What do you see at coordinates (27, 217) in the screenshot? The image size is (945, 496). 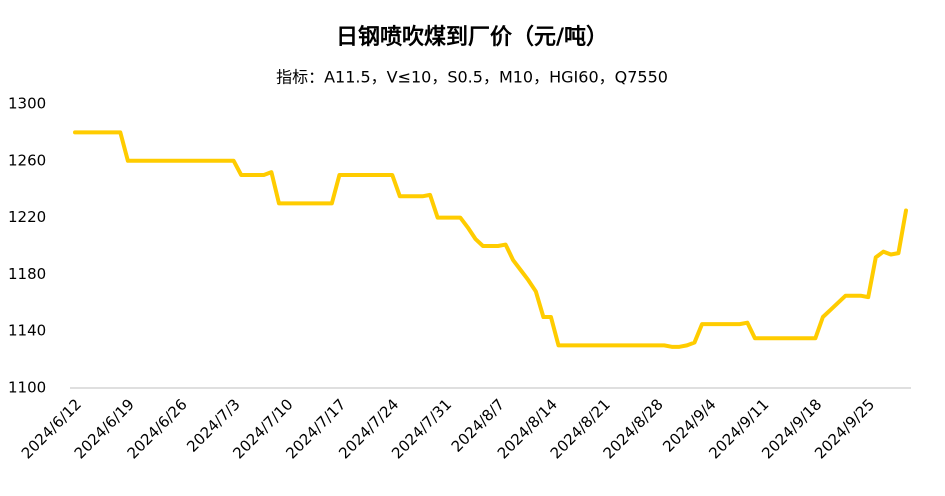 I see `y-tick-label: 1220` at bounding box center [27, 217].